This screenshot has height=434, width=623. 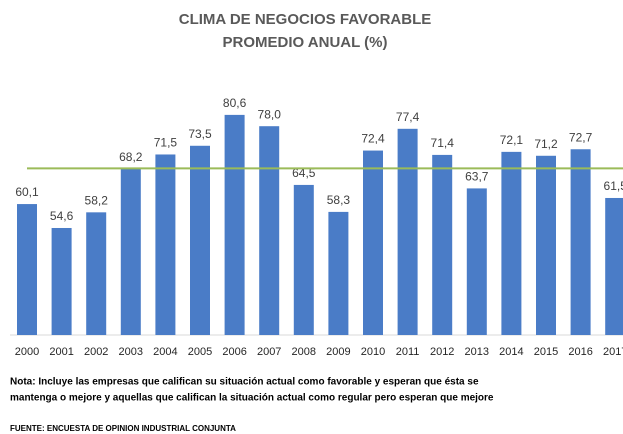 What do you see at coordinates (373, 352) in the screenshot?
I see `x-tick-label: 2010` at bounding box center [373, 352].